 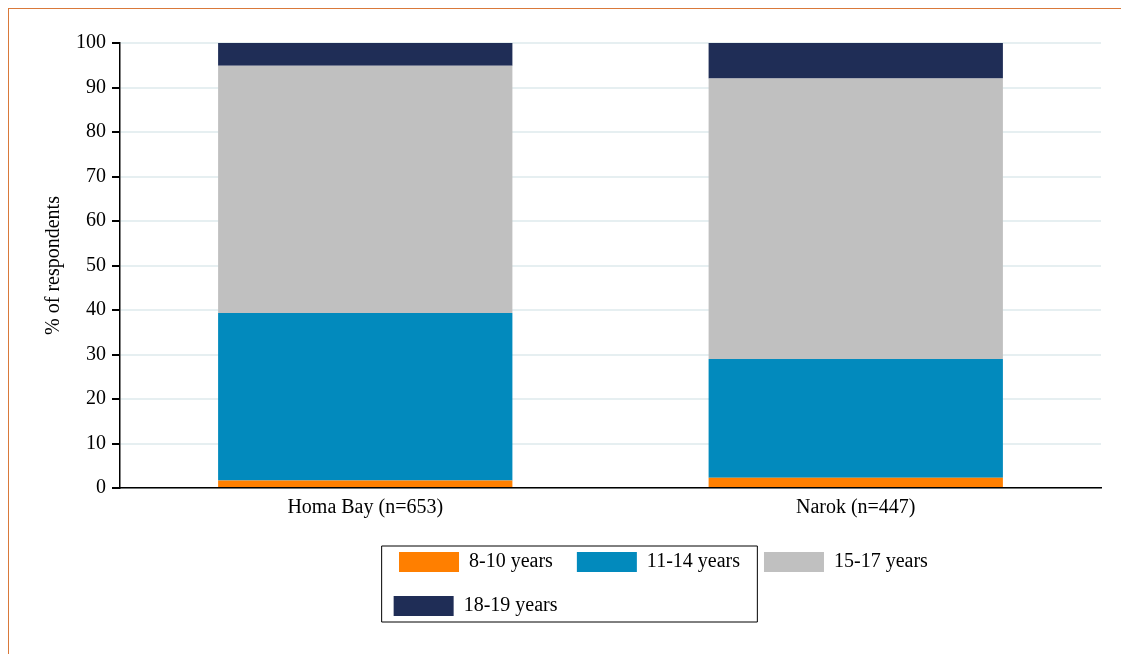 What do you see at coordinates (96, 308) in the screenshot?
I see `y-tick-label: 40` at bounding box center [96, 308].